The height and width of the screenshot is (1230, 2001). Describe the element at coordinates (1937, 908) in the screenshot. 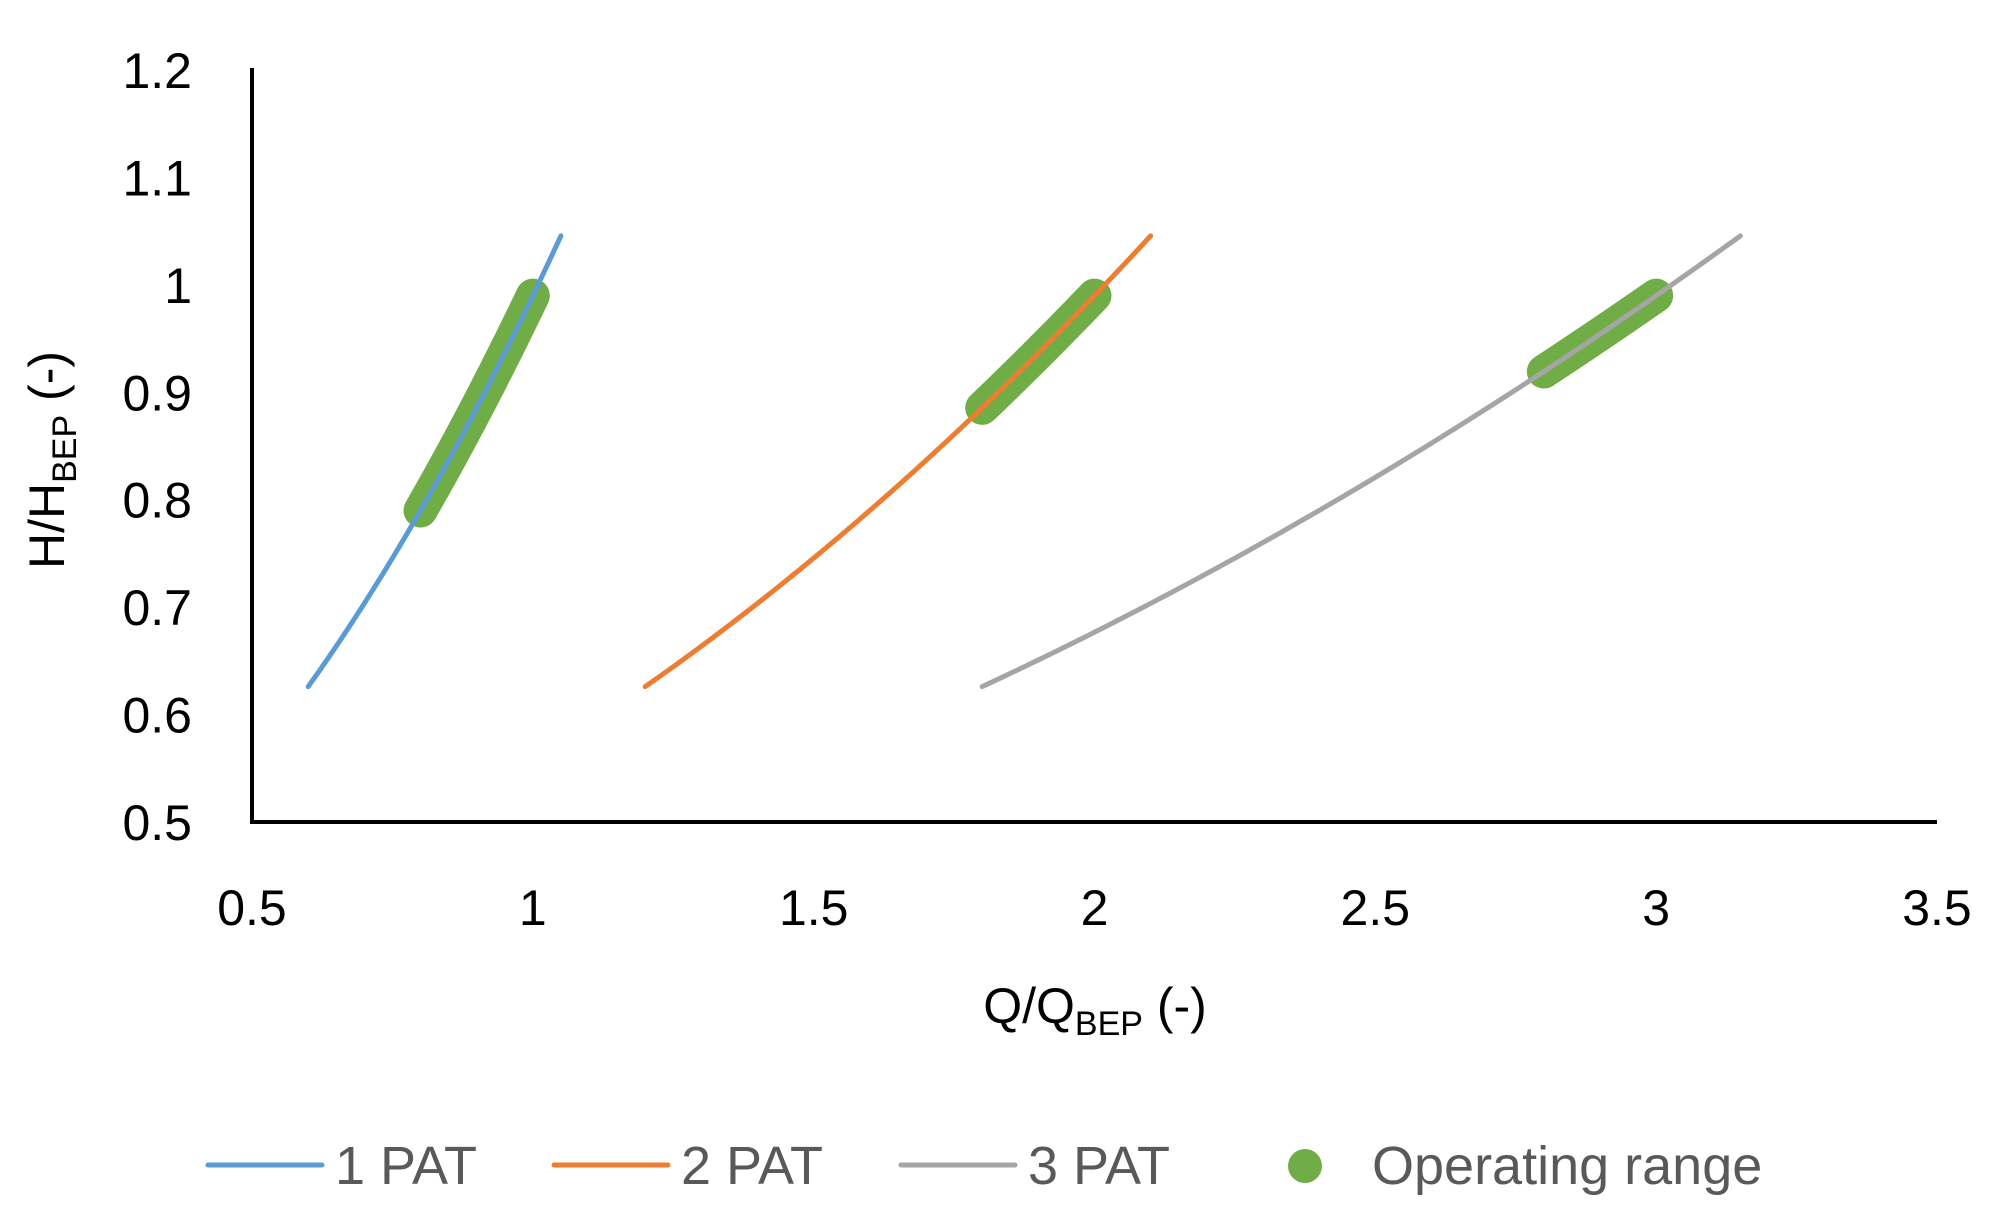

I see `x-tick-label: 3.5` at that location.